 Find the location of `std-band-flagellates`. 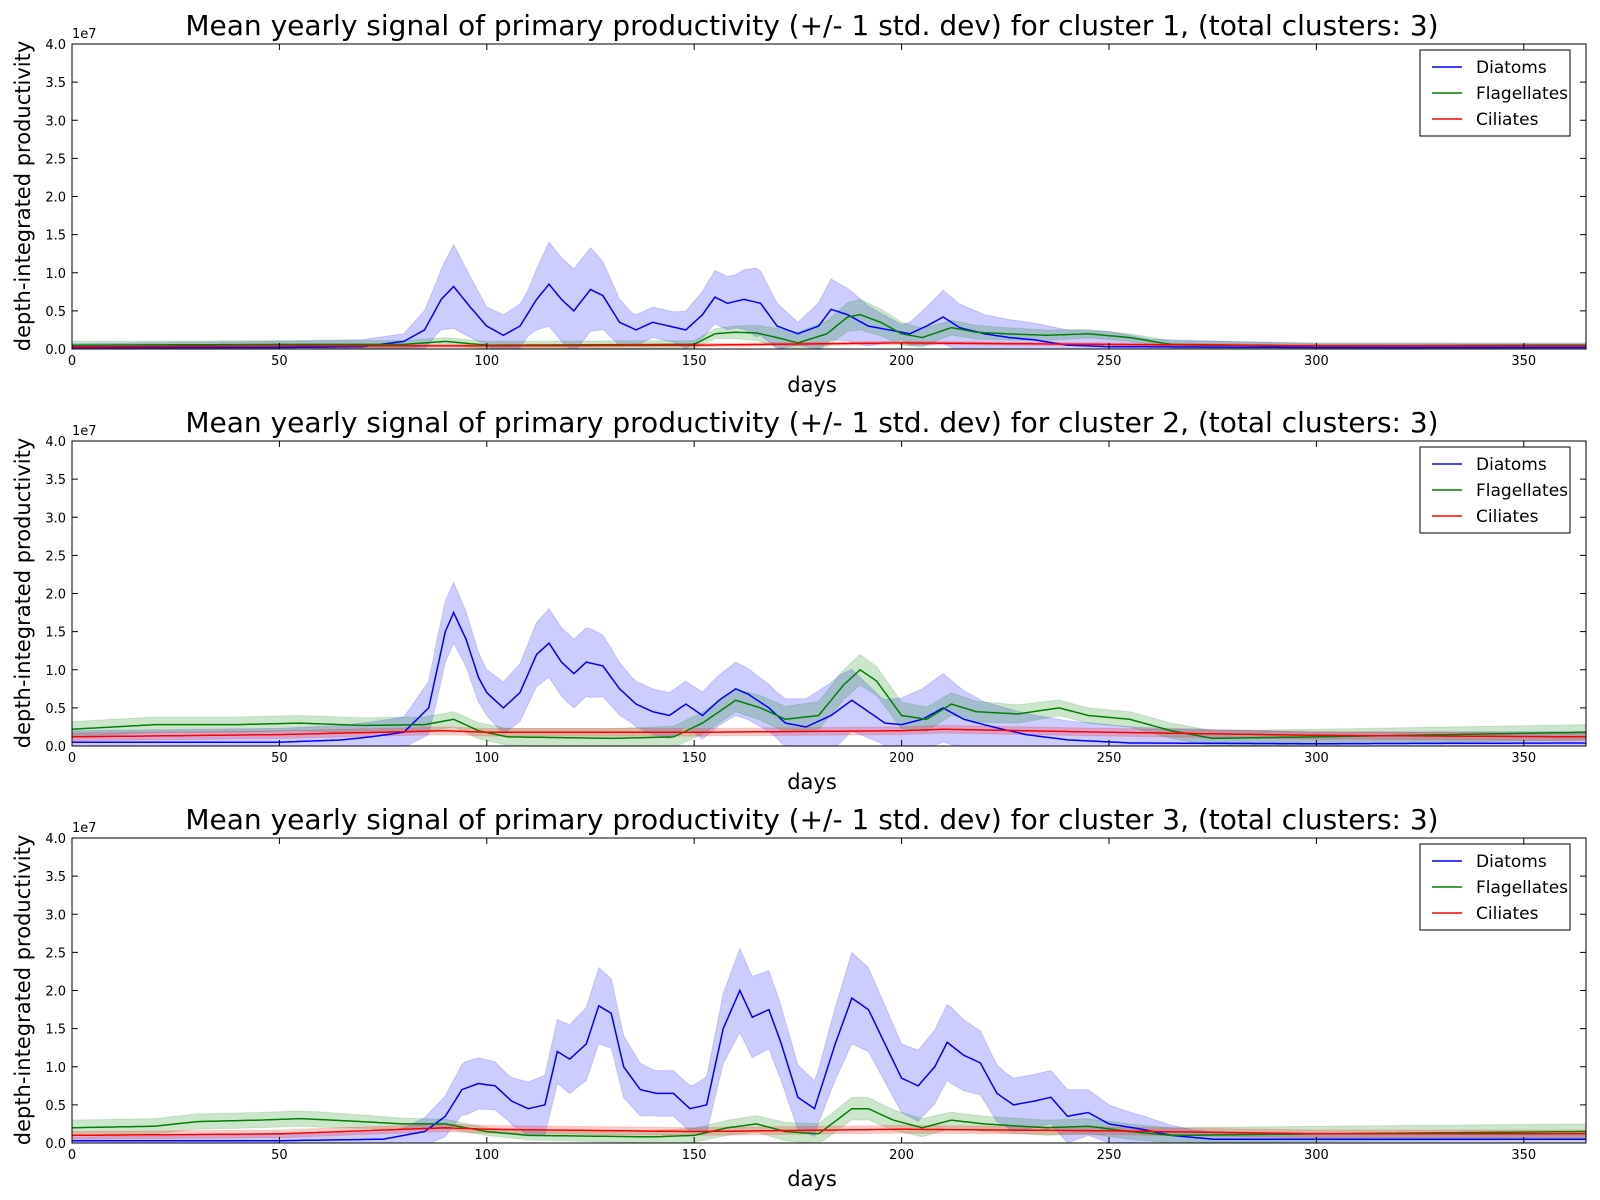

std-band-flagellates is located at coordinates (829, 699).